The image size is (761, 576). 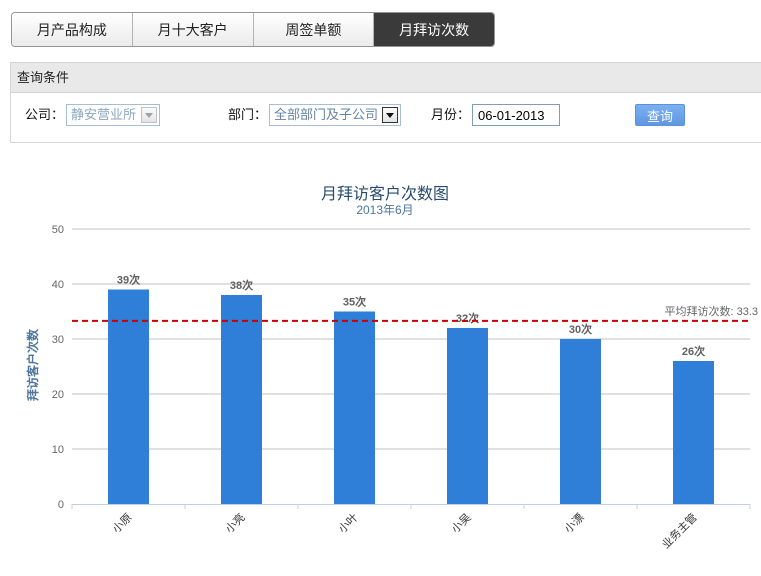 I want to click on tab-monthly-top-ten-customers: 月十大客户, so click(x=193, y=29).